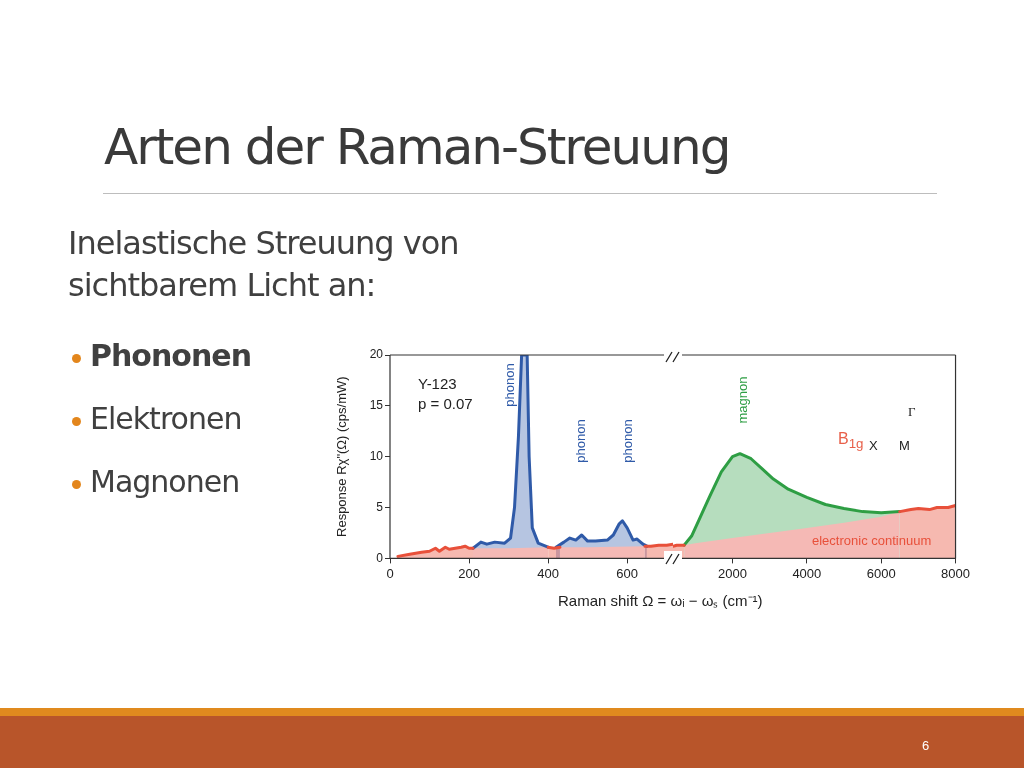  What do you see at coordinates (342, 456) in the screenshot?
I see `y-axis-title: Response Rχ"(Ω) (cps/mW)` at bounding box center [342, 456].